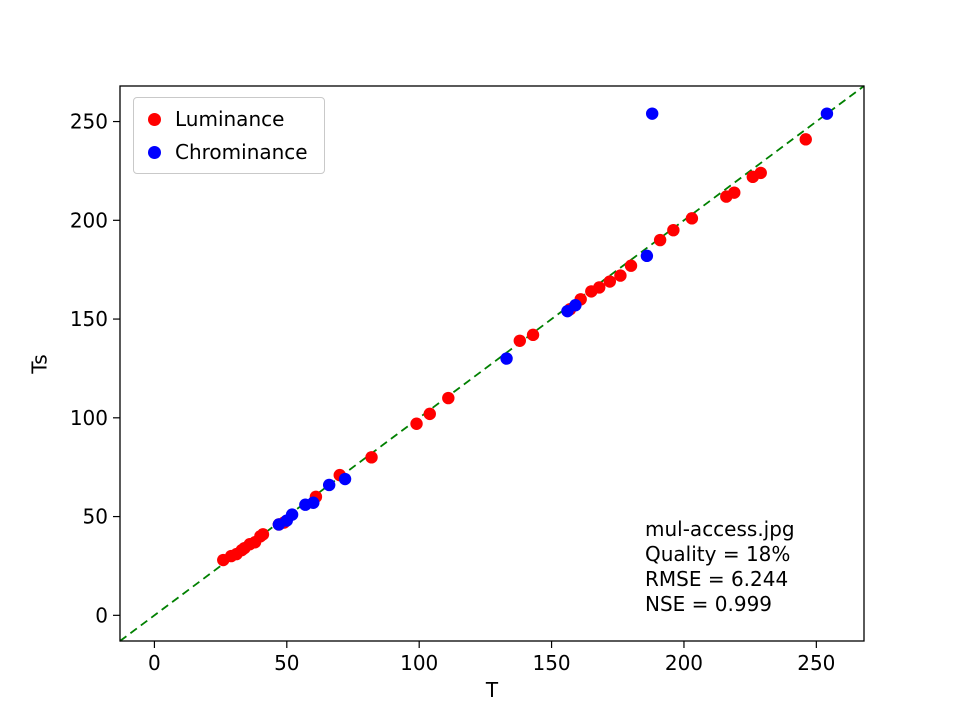 The height and width of the screenshot is (720, 960). What do you see at coordinates (286, 663) in the screenshot?
I see `x-tick-label: 50` at bounding box center [286, 663].